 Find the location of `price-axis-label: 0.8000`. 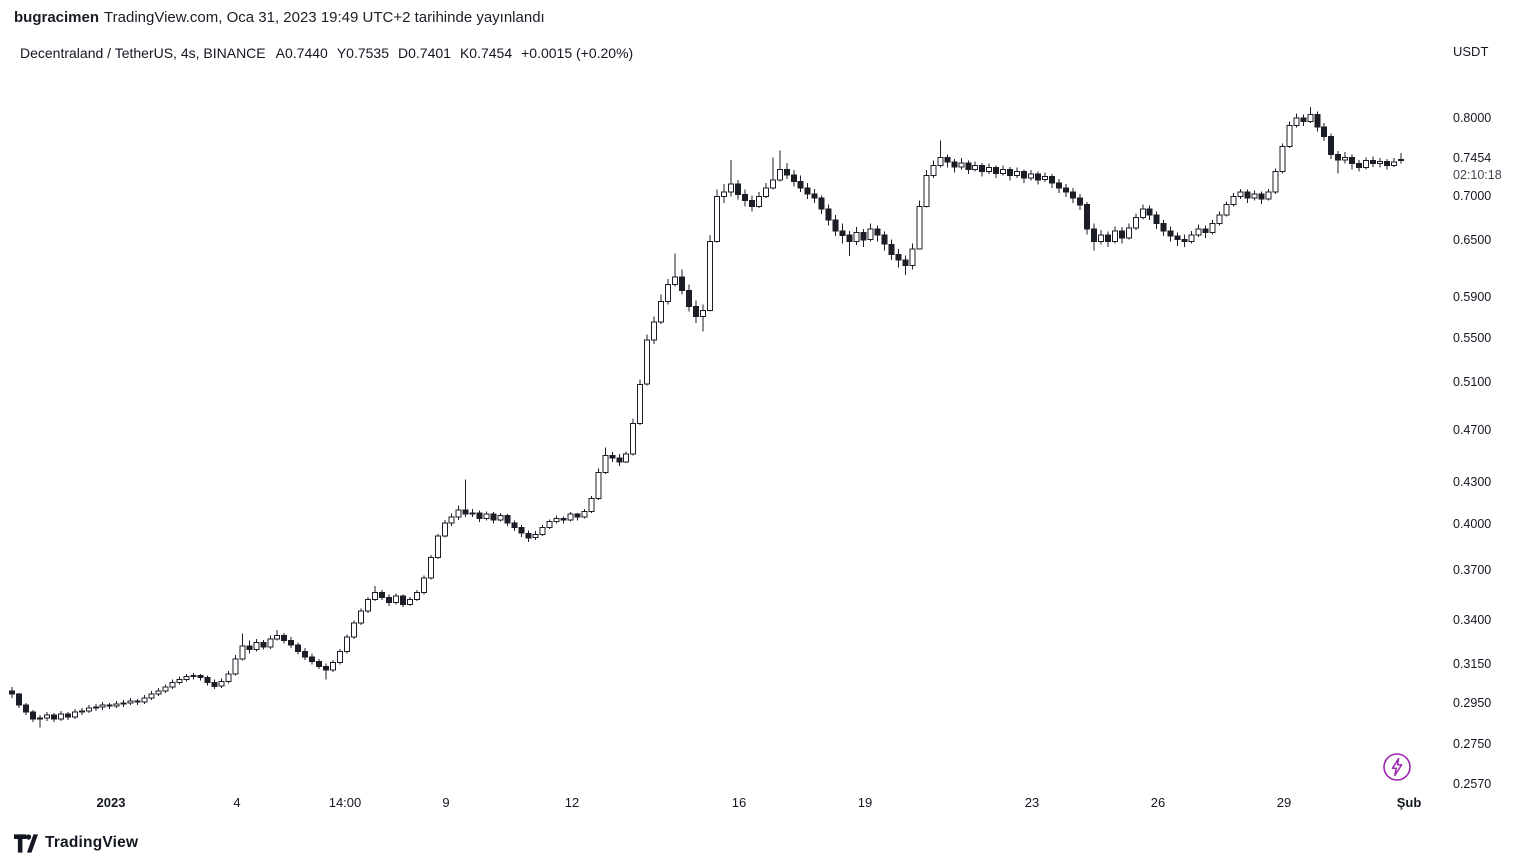

price-axis-label: 0.8000 is located at coordinates (1472, 118).